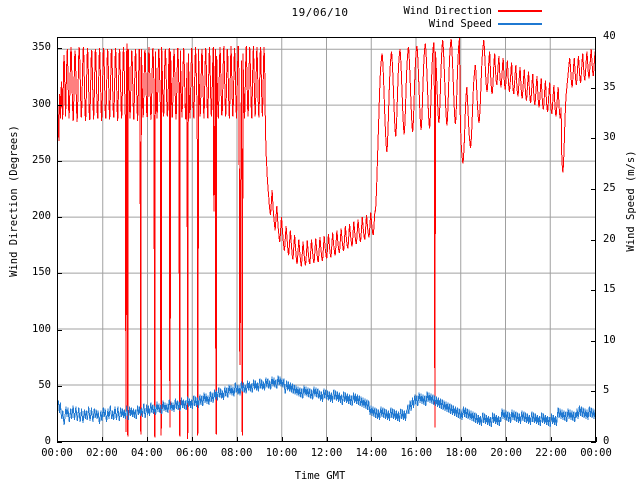 This screenshot has height=482, width=640. What do you see at coordinates (57, 453) in the screenshot?
I see `x-tick-00:00-0: 00:00` at bounding box center [57, 453].